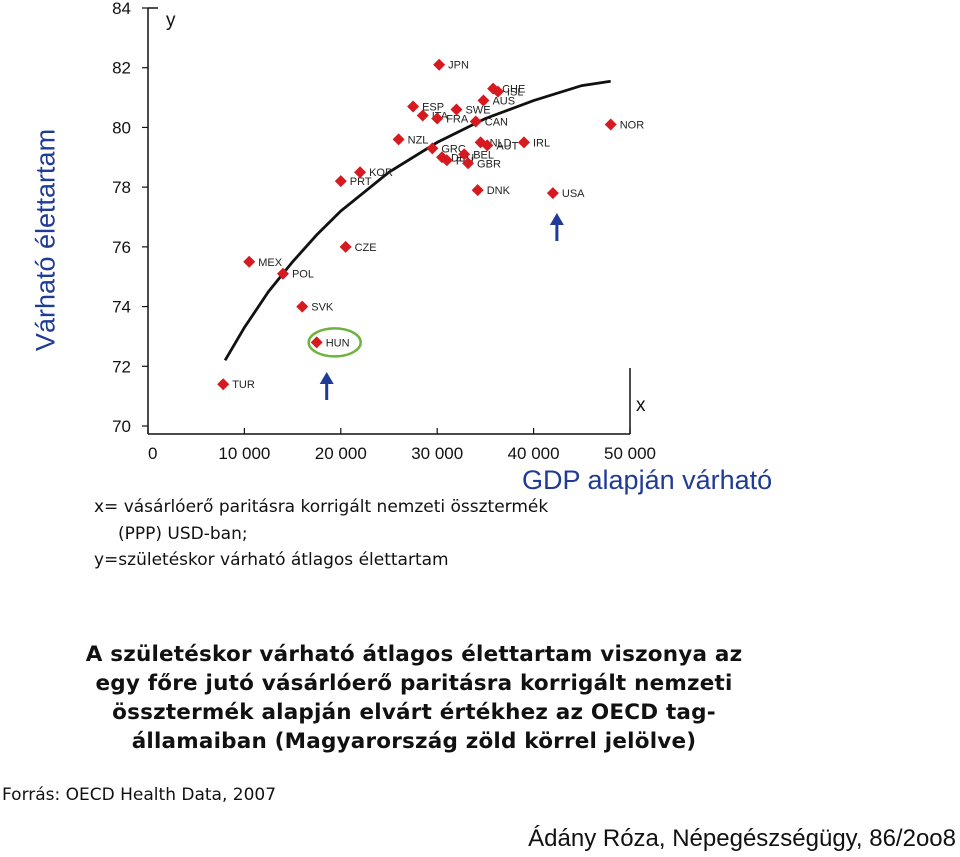 Image resolution: width=960 pixels, height=857 pixels. What do you see at coordinates (243, 385) in the screenshot?
I see `point-label-tur: TUR` at bounding box center [243, 385].